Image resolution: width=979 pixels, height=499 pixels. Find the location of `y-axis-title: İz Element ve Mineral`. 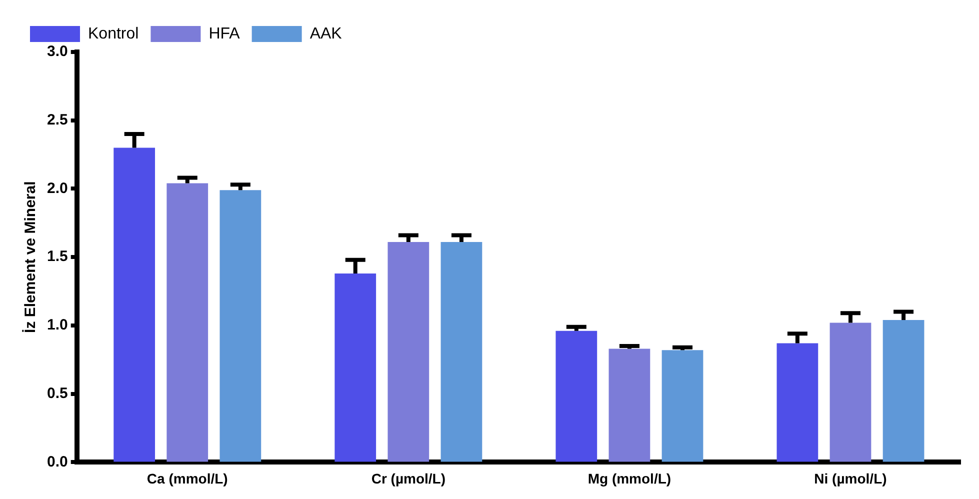

y-axis-title: İz Element ve Mineral is located at coordinates (31, 257).